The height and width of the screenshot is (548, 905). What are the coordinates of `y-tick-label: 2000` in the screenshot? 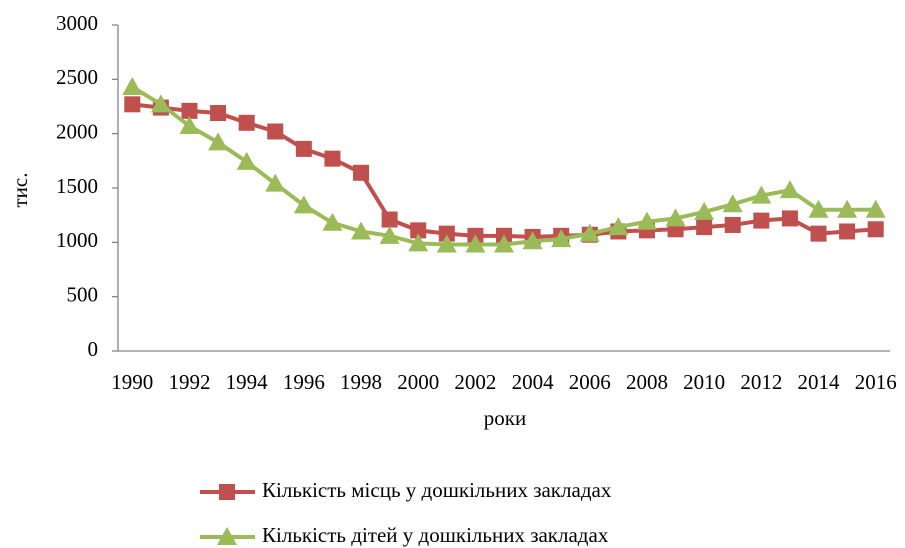 It's located at (77, 131).